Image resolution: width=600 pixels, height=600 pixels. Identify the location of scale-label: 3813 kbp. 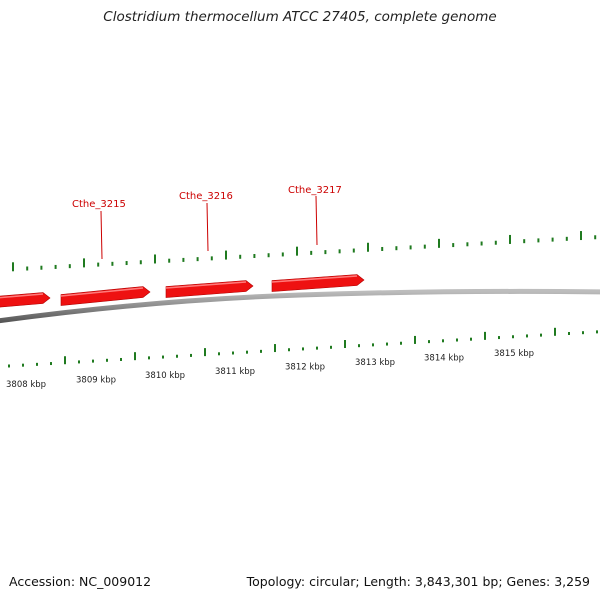
(375, 363).